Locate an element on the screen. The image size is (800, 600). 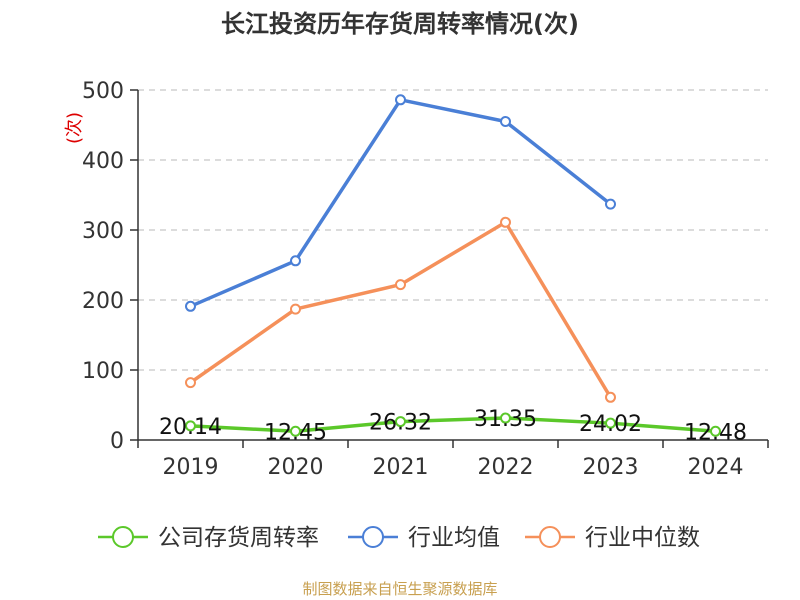
series-line is located at coordinates (453, 425).